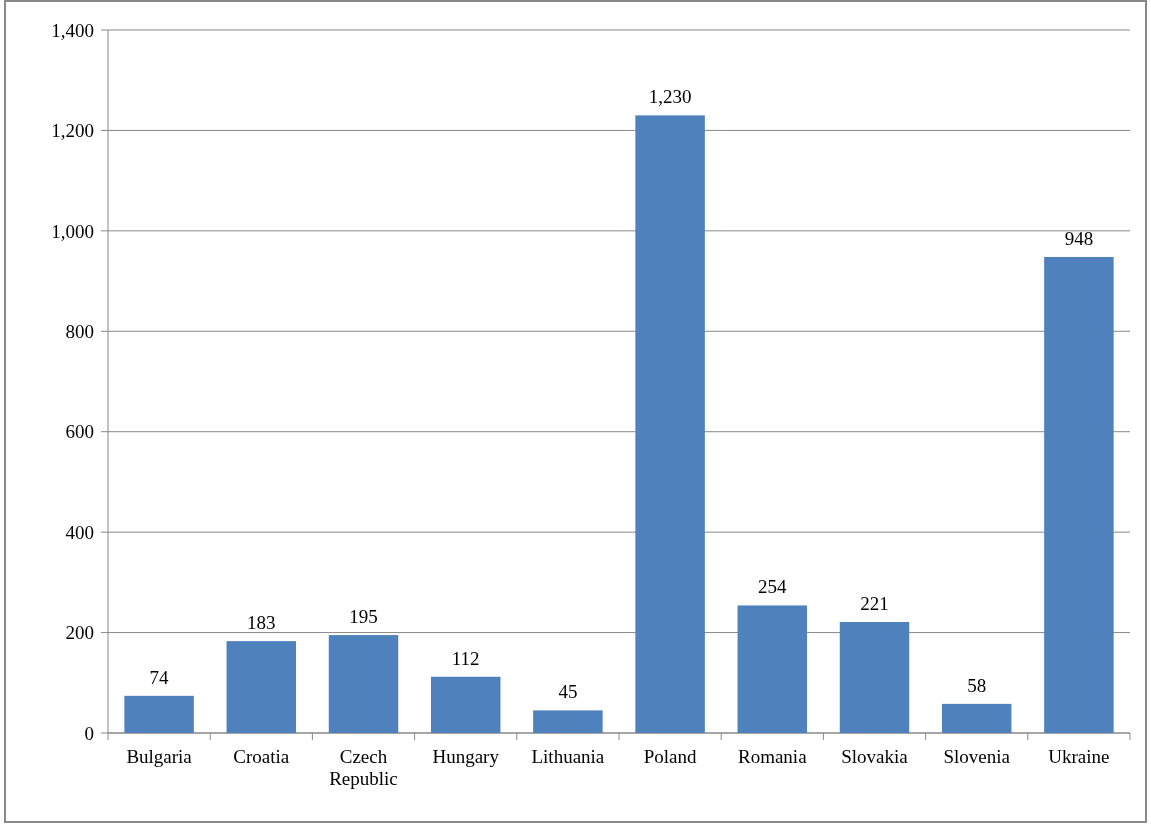  I want to click on data-label: 112, so click(465, 658).